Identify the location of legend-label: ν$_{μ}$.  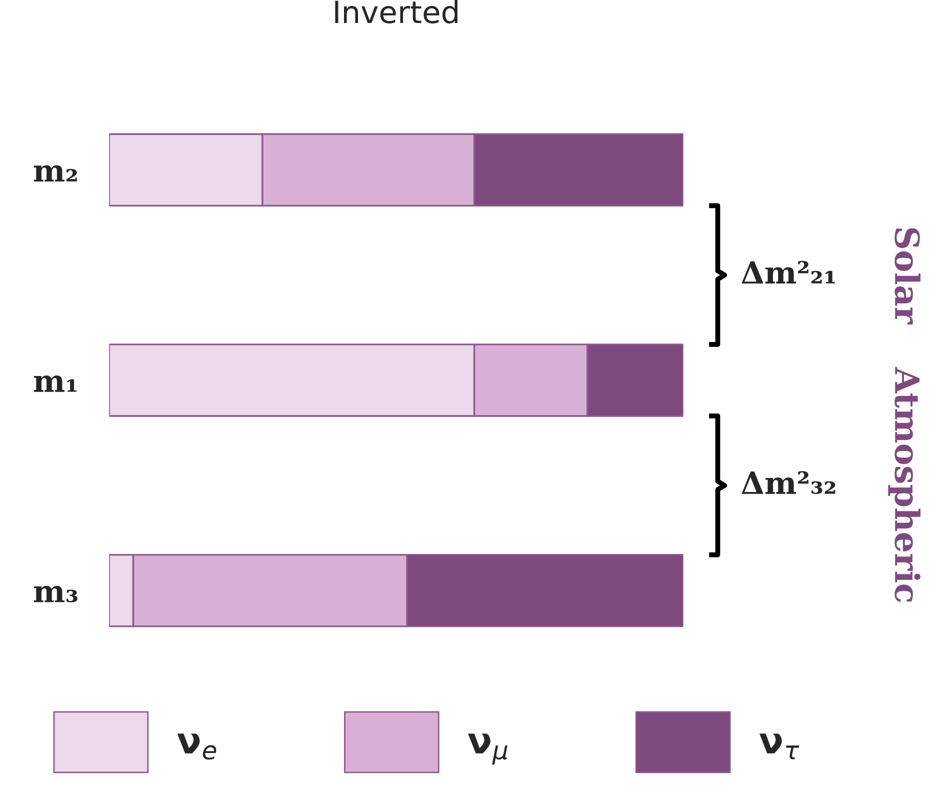
(488, 749).